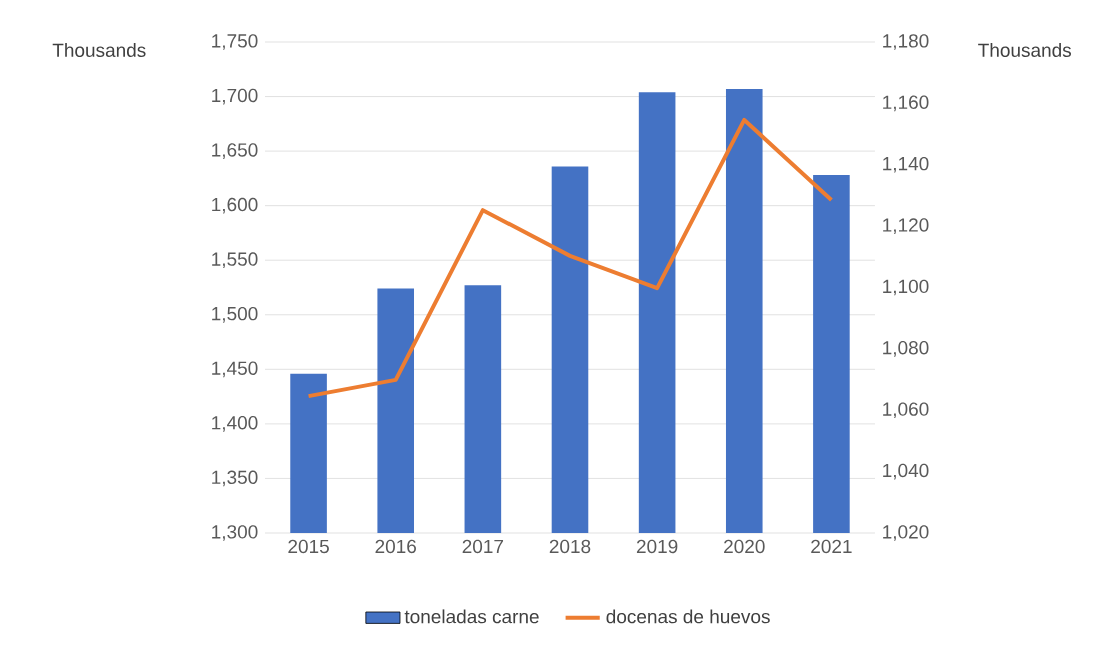  Describe the element at coordinates (471, 616) in the screenshot. I see `legend-label: toneladas carne` at that location.